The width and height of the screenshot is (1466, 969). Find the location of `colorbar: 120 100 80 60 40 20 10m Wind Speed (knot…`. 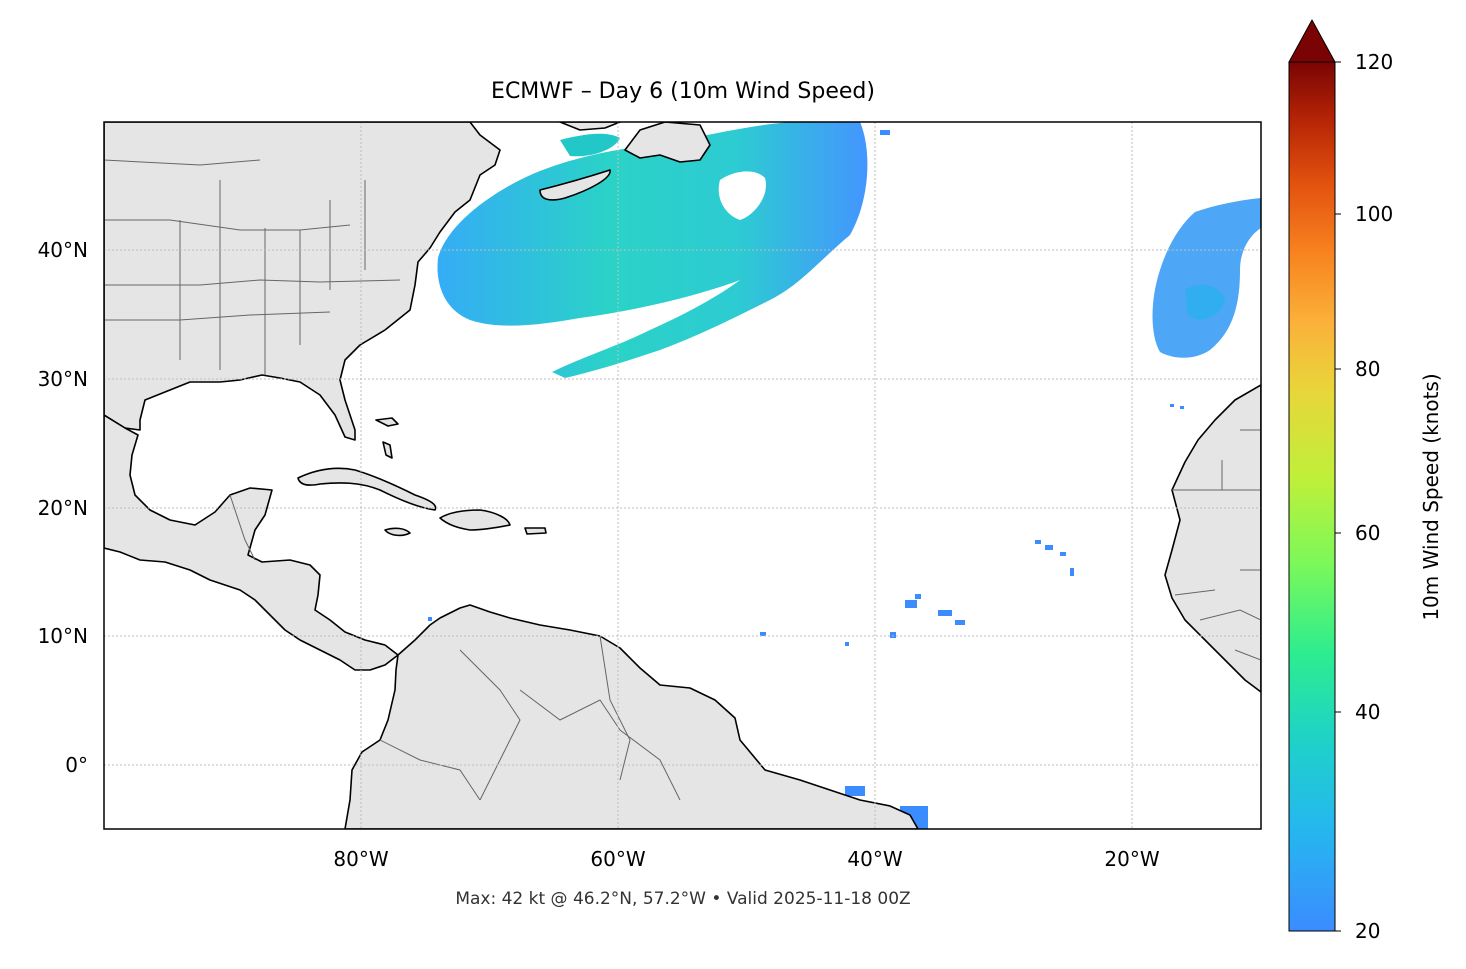

colorbar: 120 100 80 60 40 20 10m Wind Speed (knot… is located at coordinates (1365, 480).